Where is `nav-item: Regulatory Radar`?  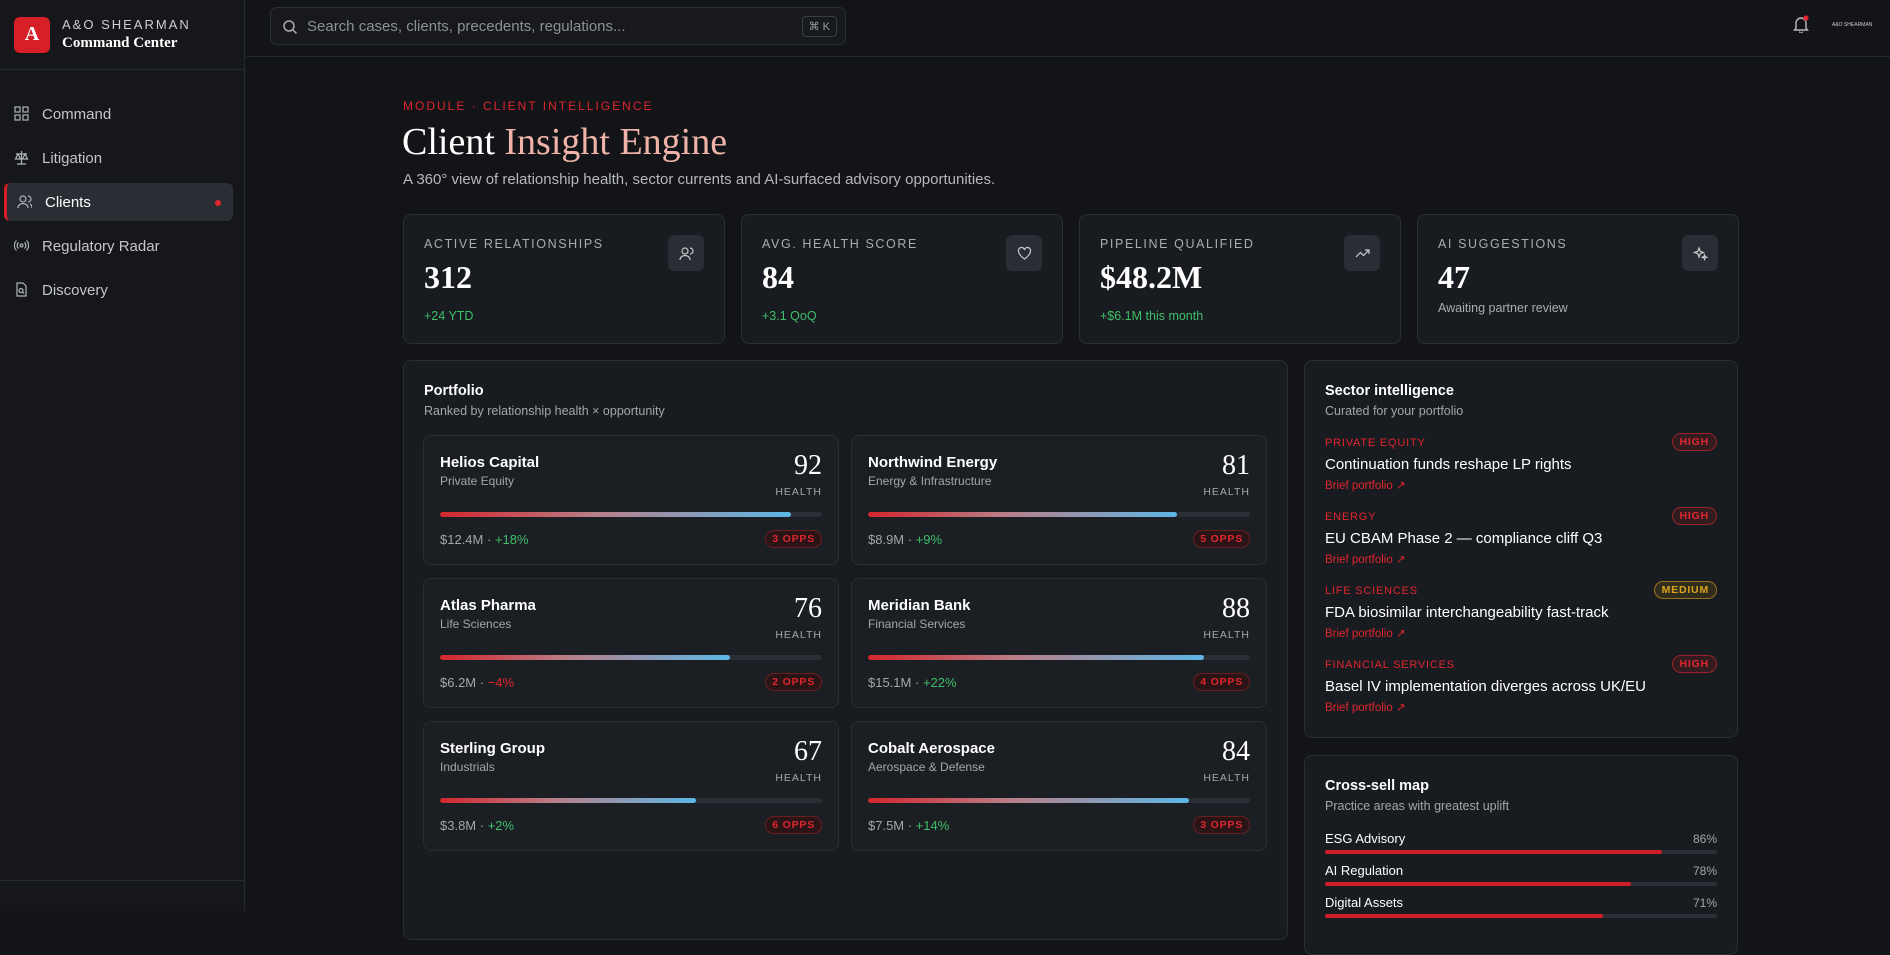 nav-item: Regulatory Radar is located at coordinates (118, 246).